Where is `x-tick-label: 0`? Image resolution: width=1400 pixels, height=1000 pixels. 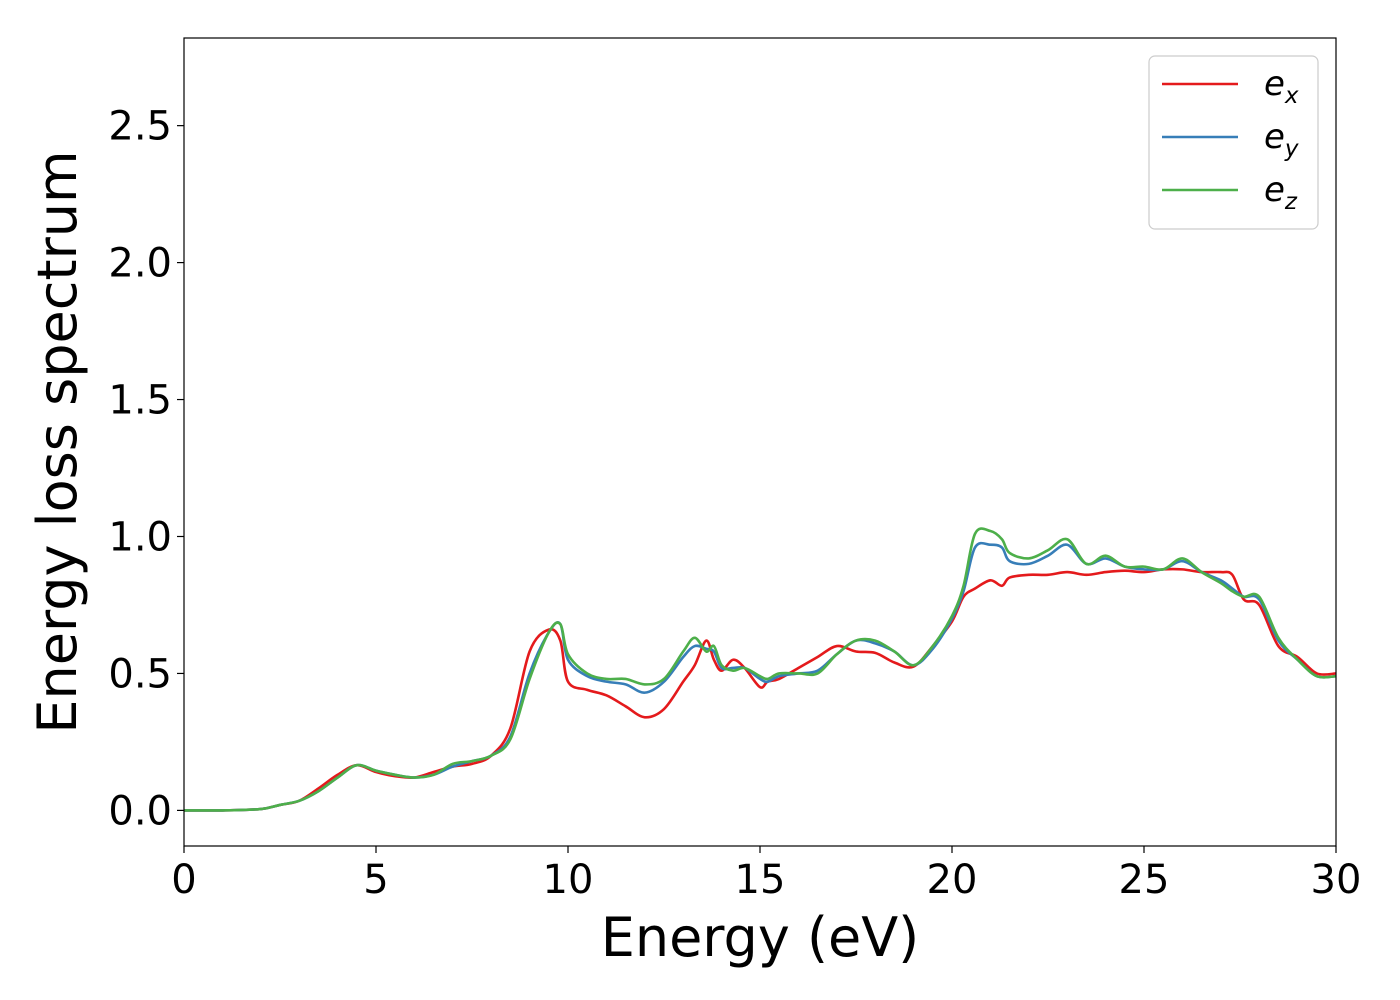
x-tick-label: 0 is located at coordinates (183, 880).